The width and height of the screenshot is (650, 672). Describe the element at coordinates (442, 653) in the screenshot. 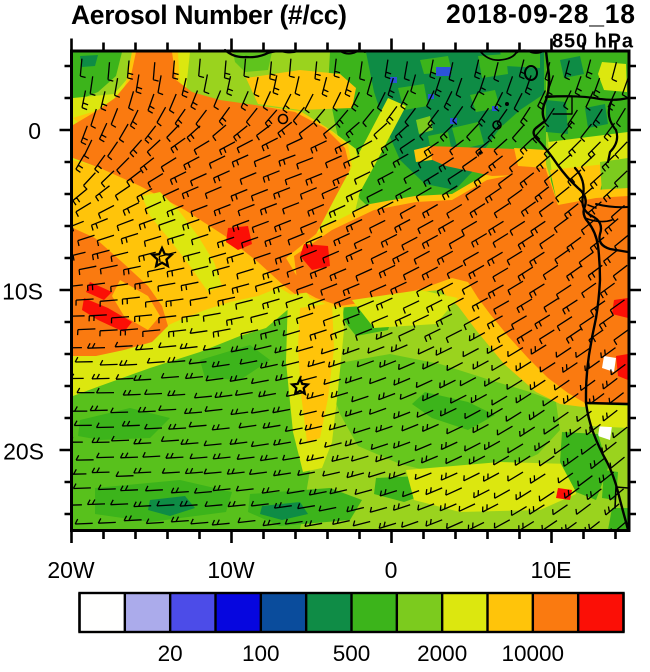

I see `svg-text: 2000` at that location.